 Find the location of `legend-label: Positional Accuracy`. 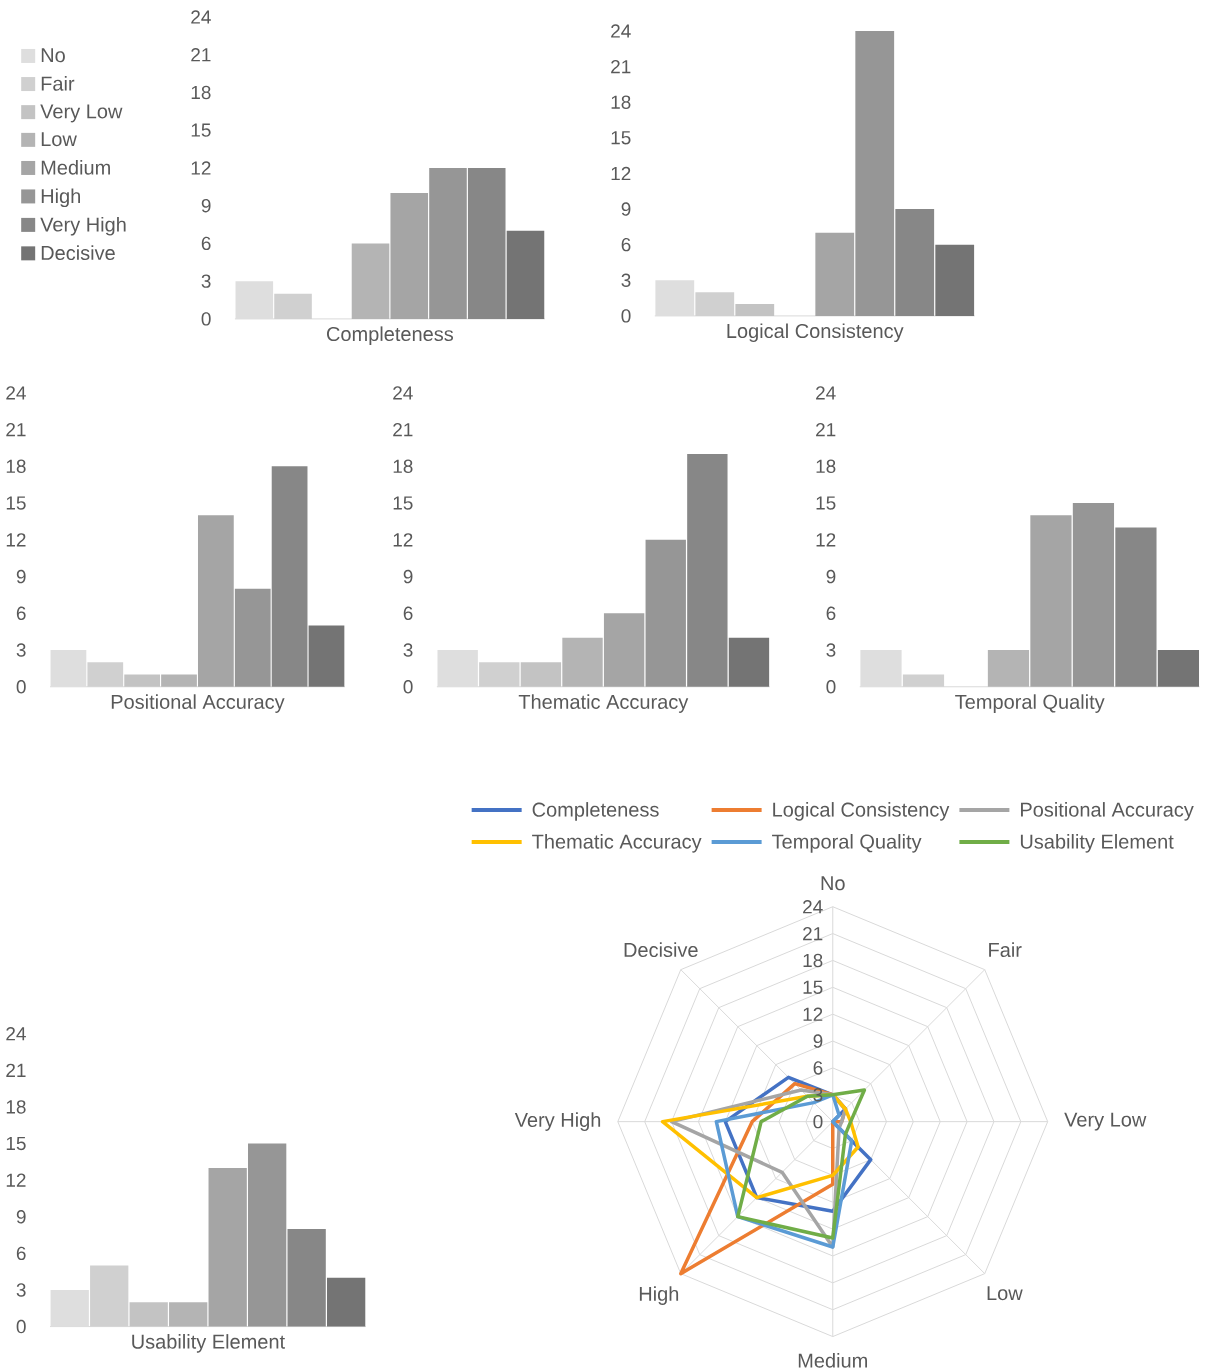

legend-label: Positional Accuracy is located at coordinates (1107, 811).